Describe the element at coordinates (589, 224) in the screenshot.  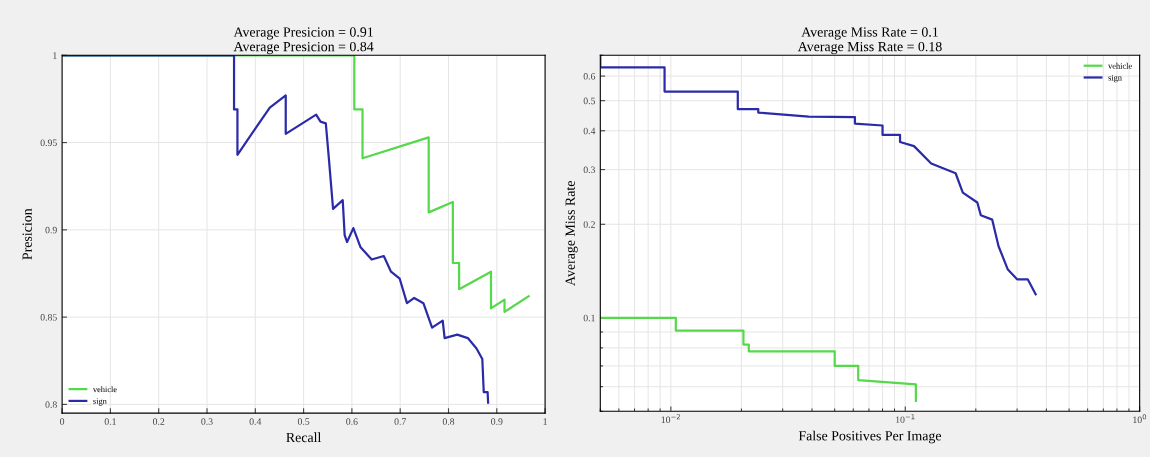
I see `y-tick-label: 0.2` at that location.